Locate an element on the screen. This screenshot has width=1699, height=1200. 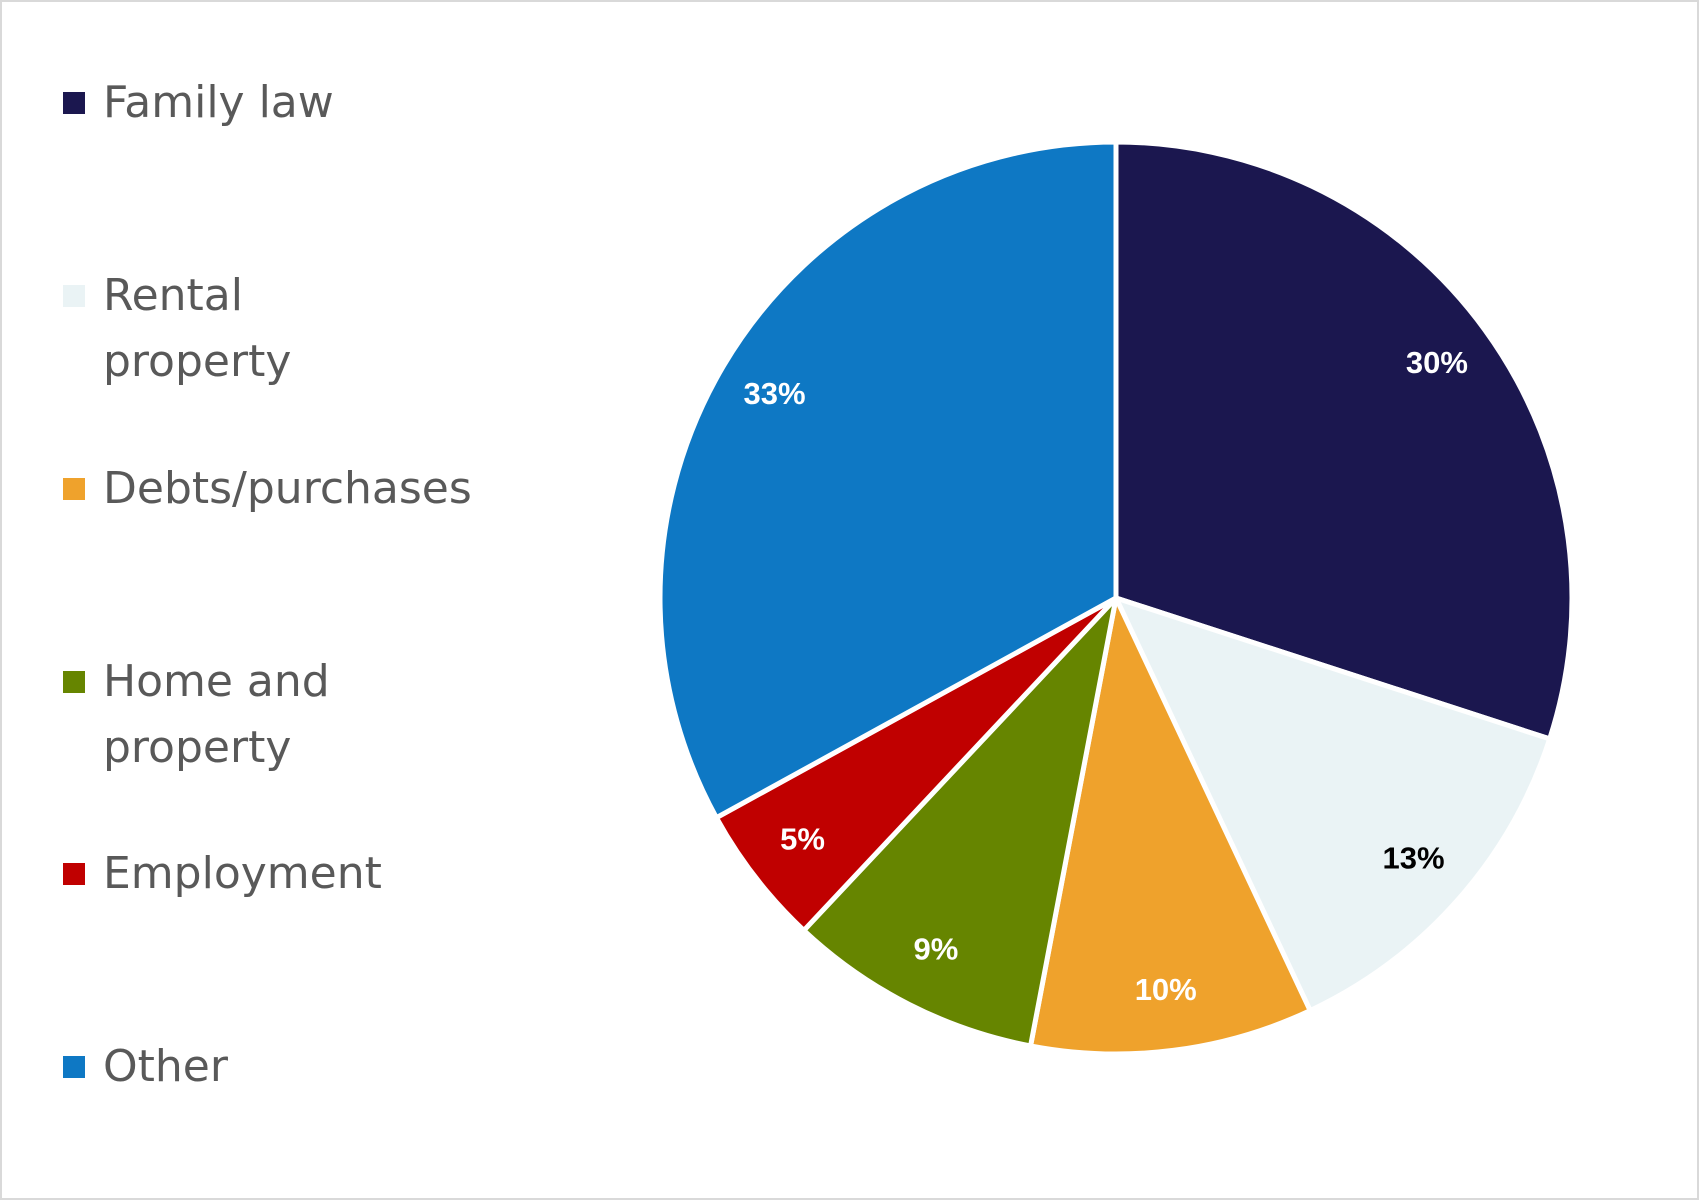
legend-item: Rental property is located at coordinates (283, 329).